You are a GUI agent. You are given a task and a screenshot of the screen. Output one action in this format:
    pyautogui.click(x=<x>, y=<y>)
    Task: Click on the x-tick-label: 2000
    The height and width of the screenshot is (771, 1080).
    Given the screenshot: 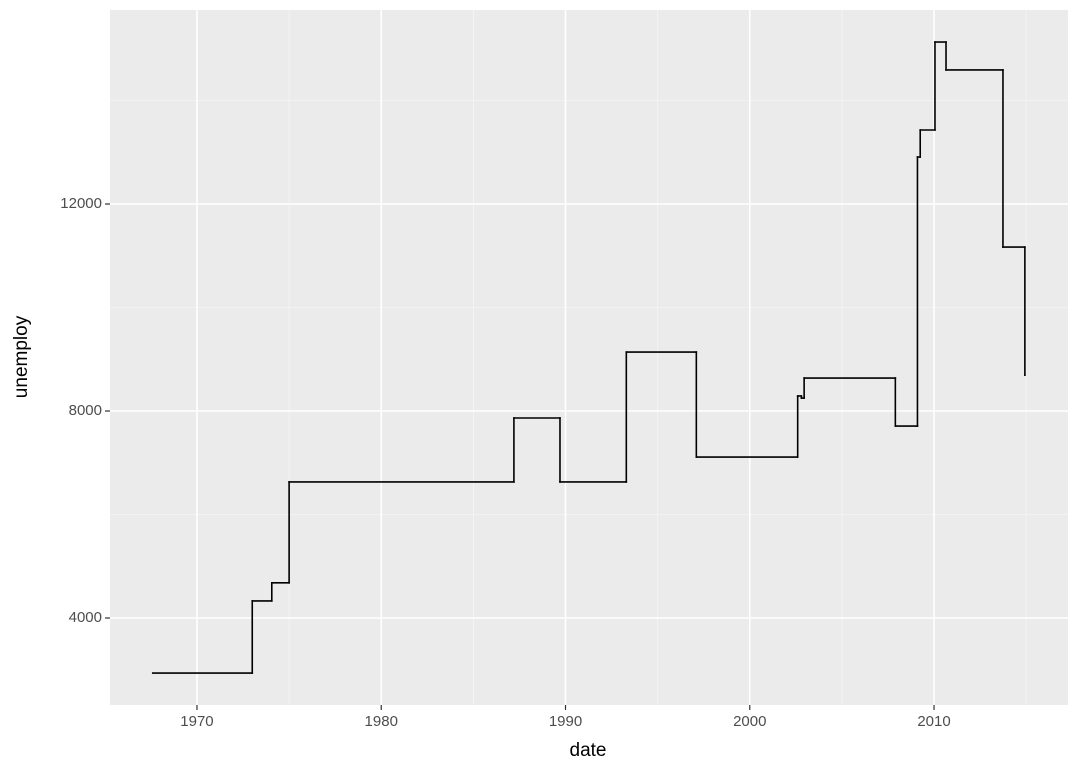 What is the action you would take?
    pyautogui.click(x=749, y=721)
    